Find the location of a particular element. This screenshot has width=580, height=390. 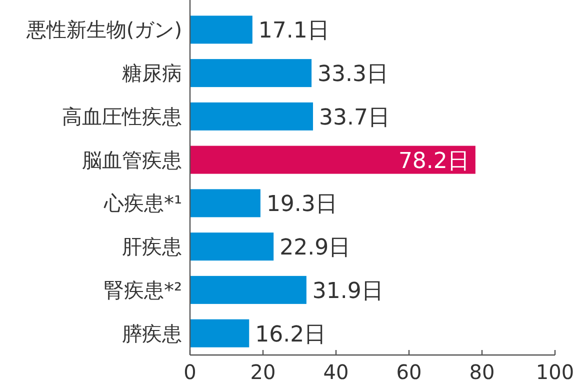

x-tick-label: 0 is located at coordinates (190, 372).